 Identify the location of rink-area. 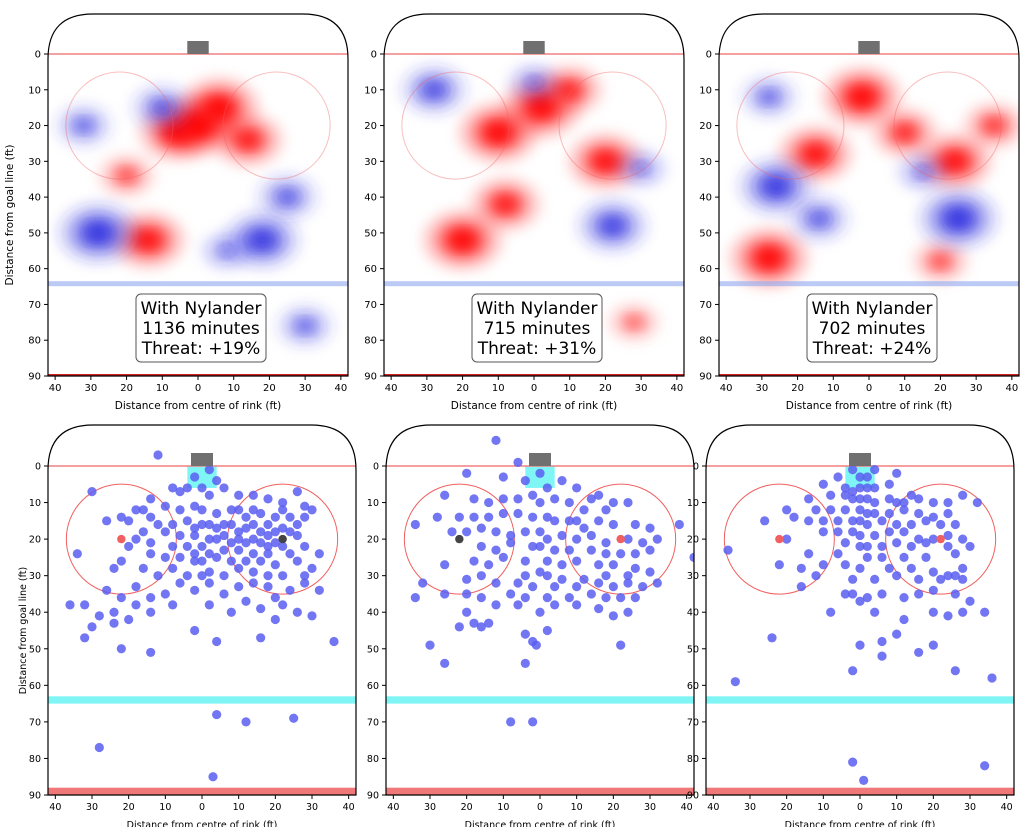
(534, 211).